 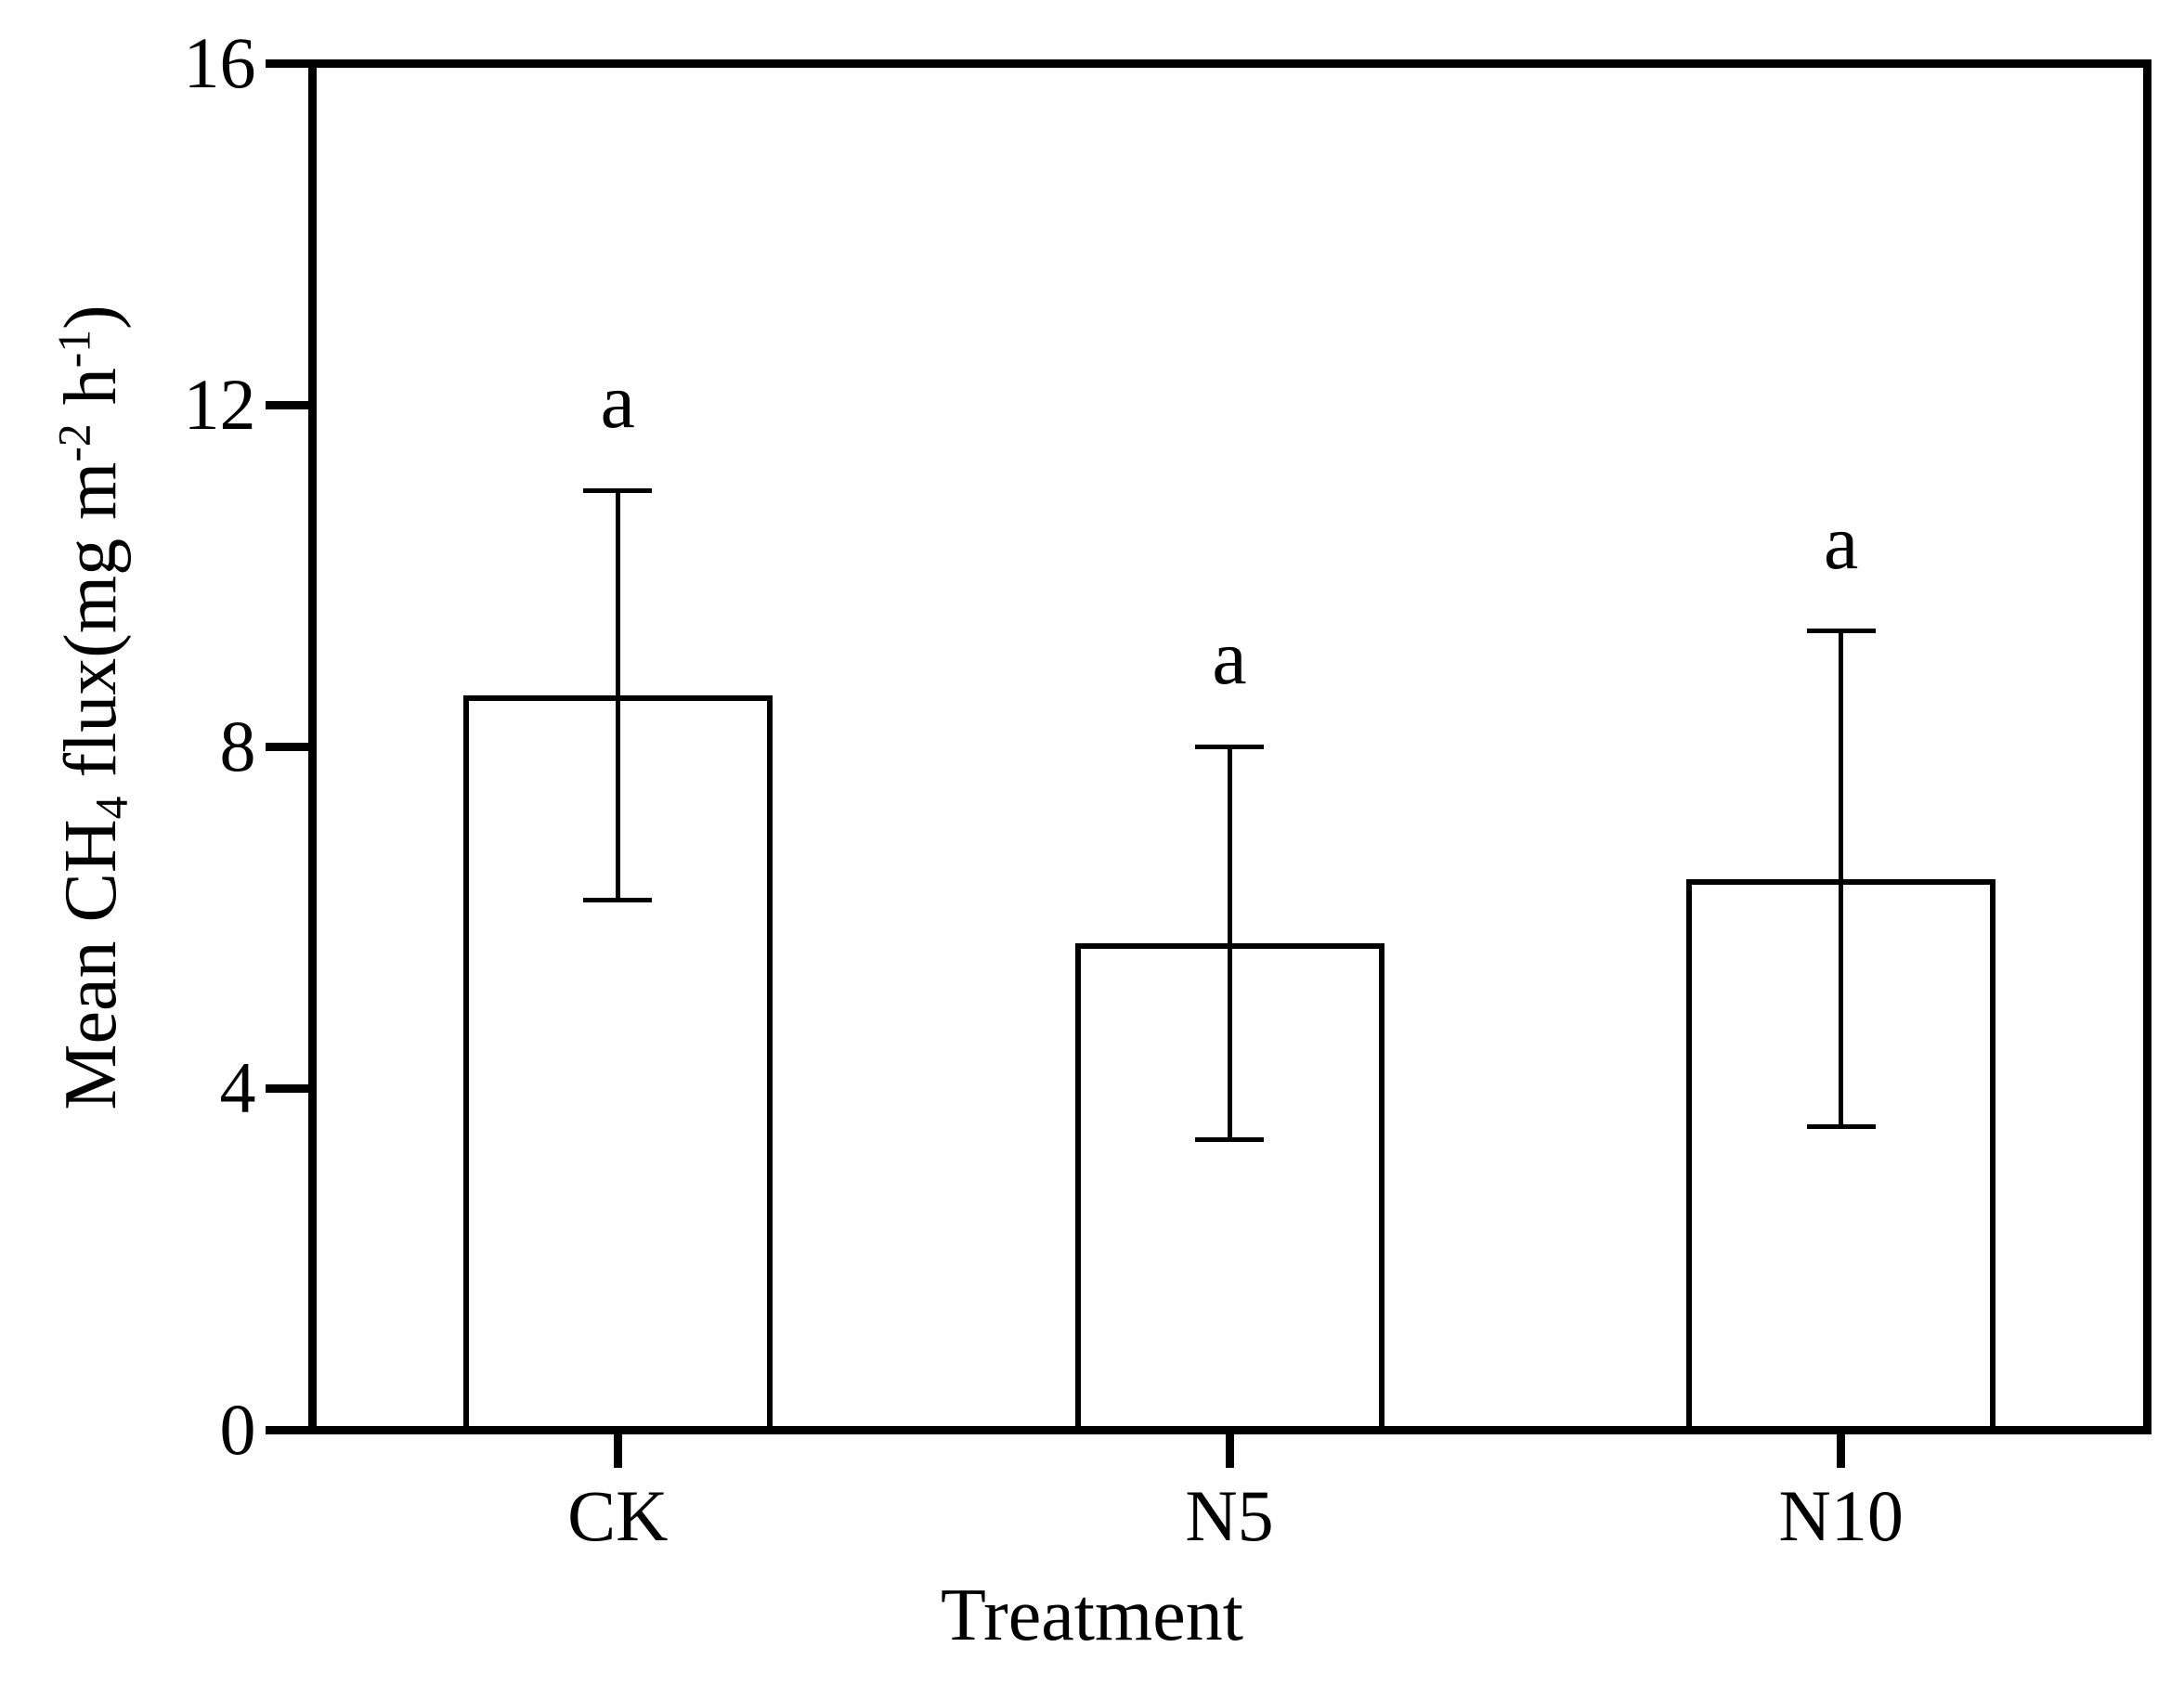 What do you see at coordinates (618, 1516) in the screenshot?
I see `x-tick-label-CK: CK` at bounding box center [618, 1516].